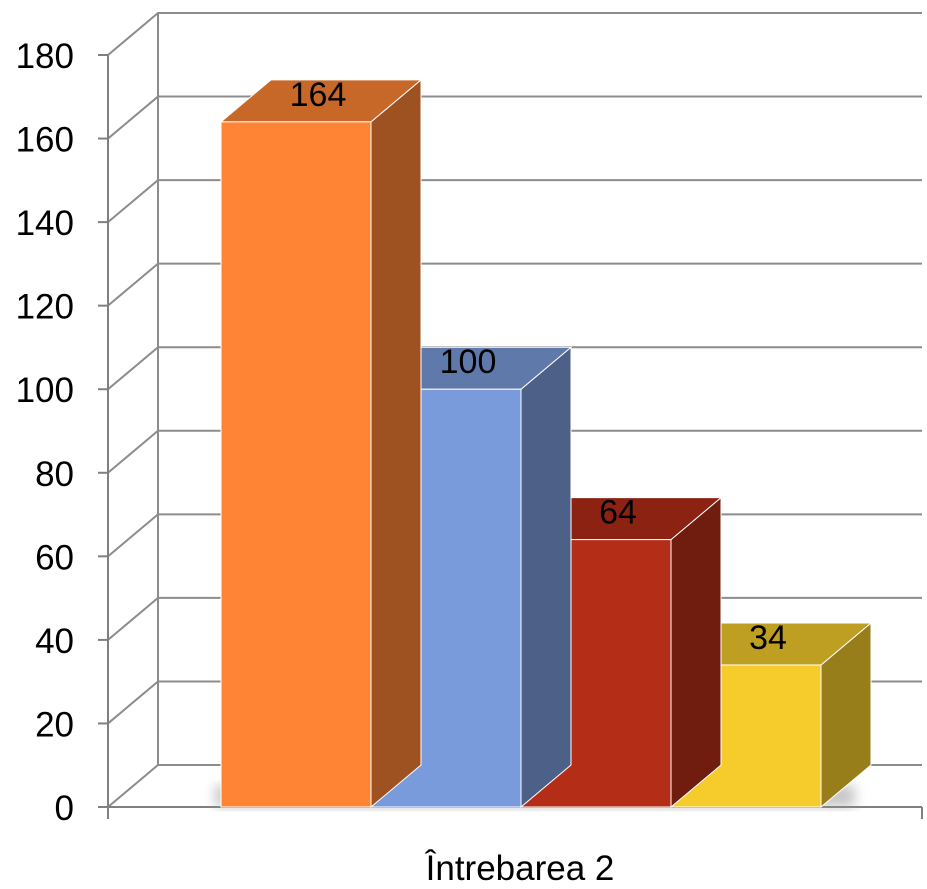 The width and height of the screenshot is (927, 889). Describe the element at coordinates (54, 557) in the screenshot. I see `y-tick-label: 60` at that location.